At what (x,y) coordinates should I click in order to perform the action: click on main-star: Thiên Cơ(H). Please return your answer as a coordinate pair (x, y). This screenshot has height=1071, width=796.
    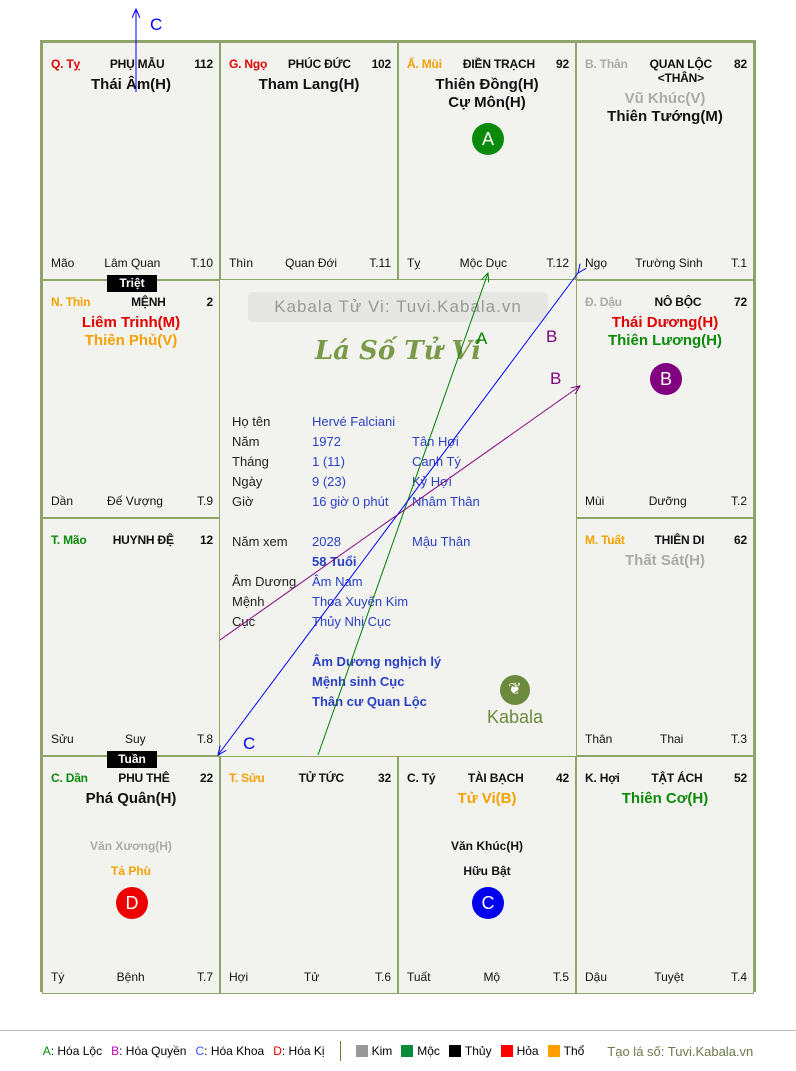
    Looking at the image, I should click on (665, 798).